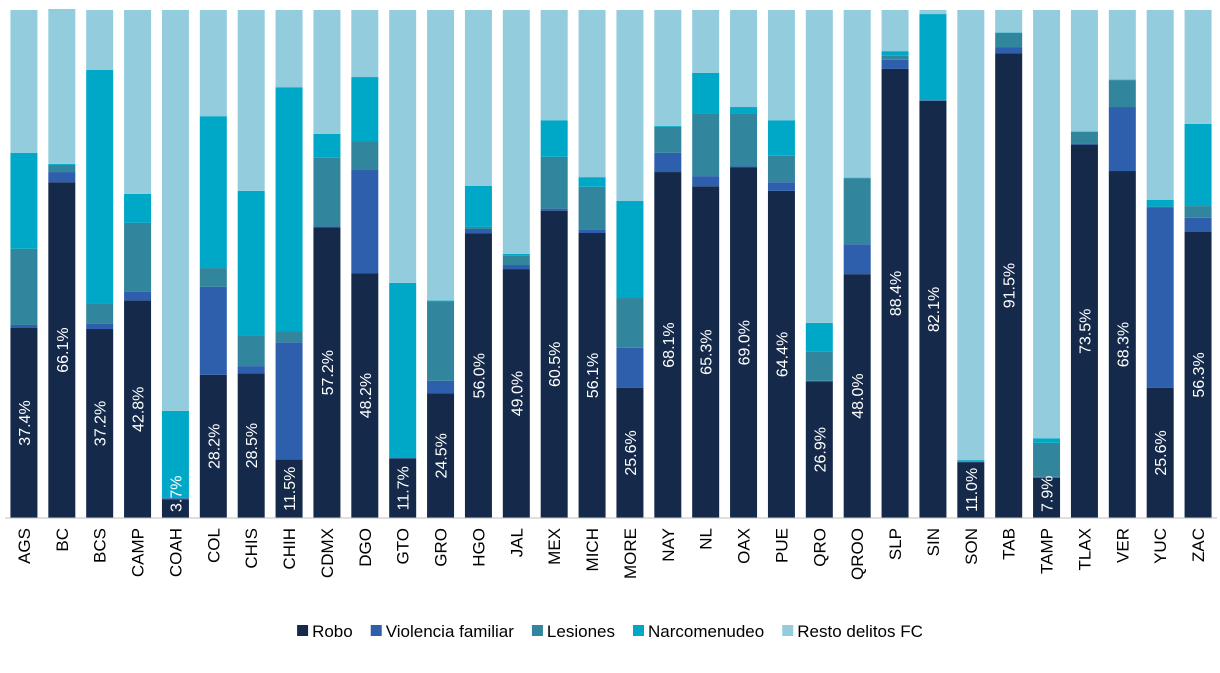 Image resolution: width=1220 pixels, height=673 pixels. What do you see at coordinates (781, 545) in the screenshot?
I see `x-tick-label: PUE` at bounding box center [781, 545].